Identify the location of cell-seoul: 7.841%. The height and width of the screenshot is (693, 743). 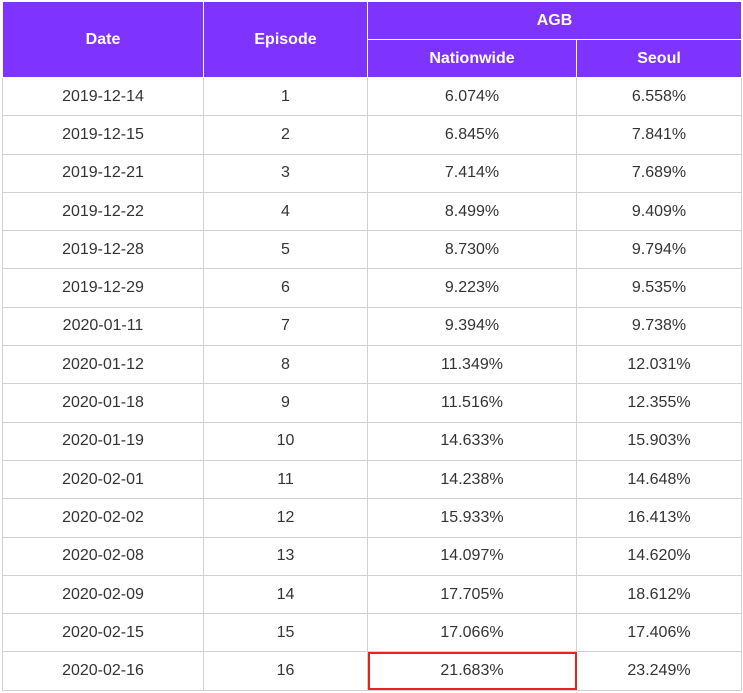
(659, 135).